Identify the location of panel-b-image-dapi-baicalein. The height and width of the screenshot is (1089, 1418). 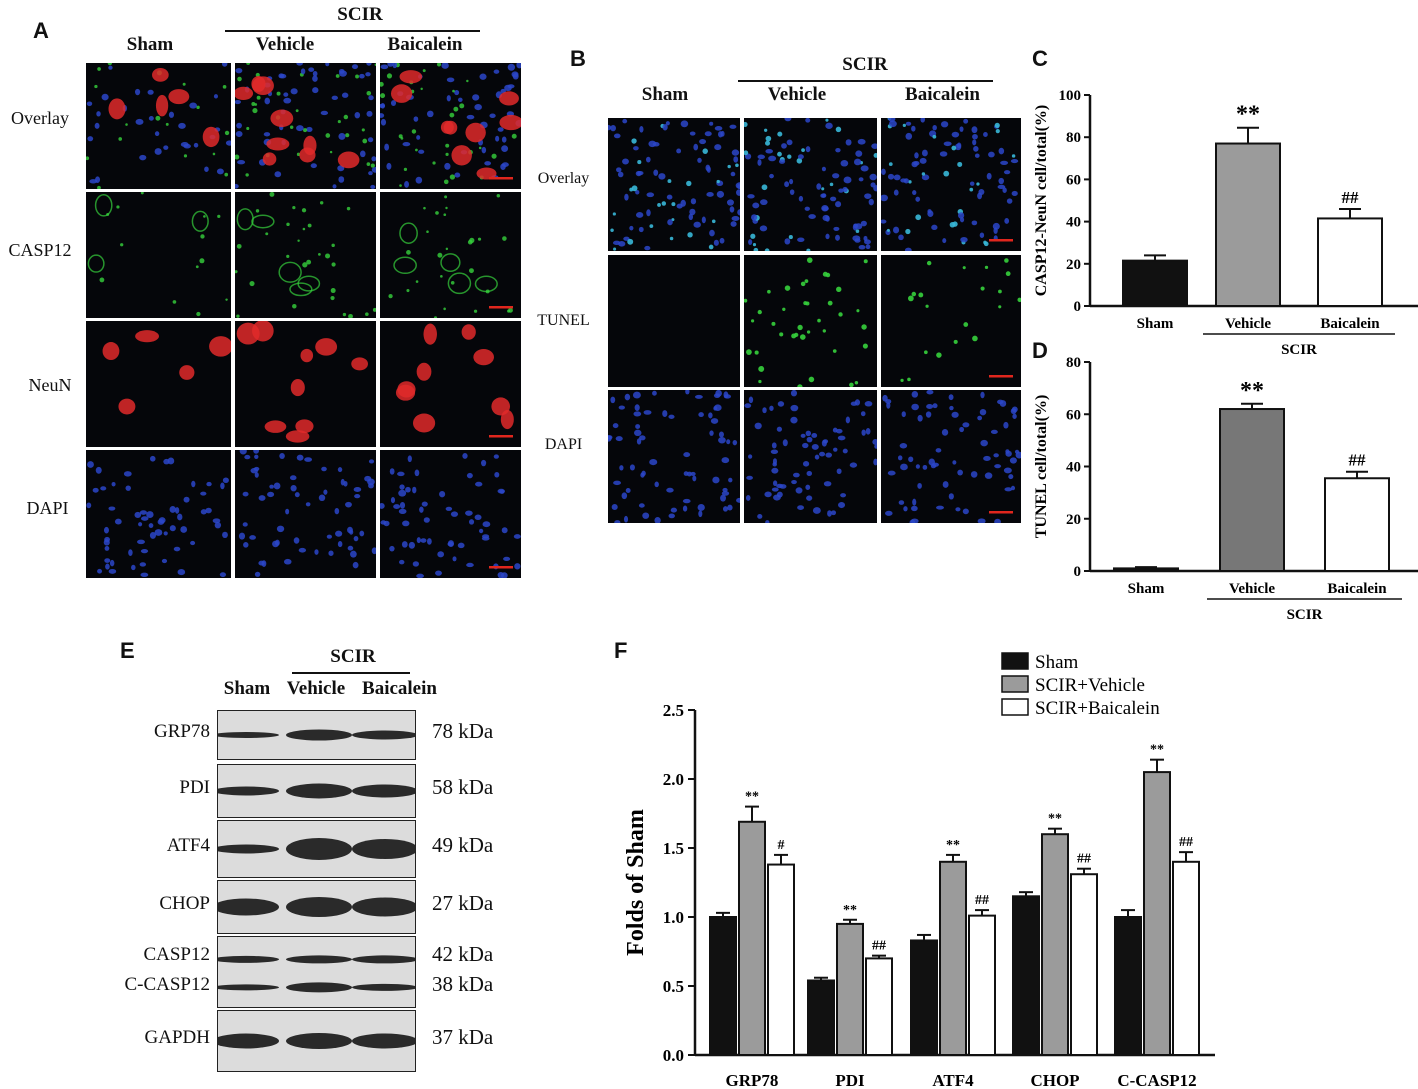
(951, 456).